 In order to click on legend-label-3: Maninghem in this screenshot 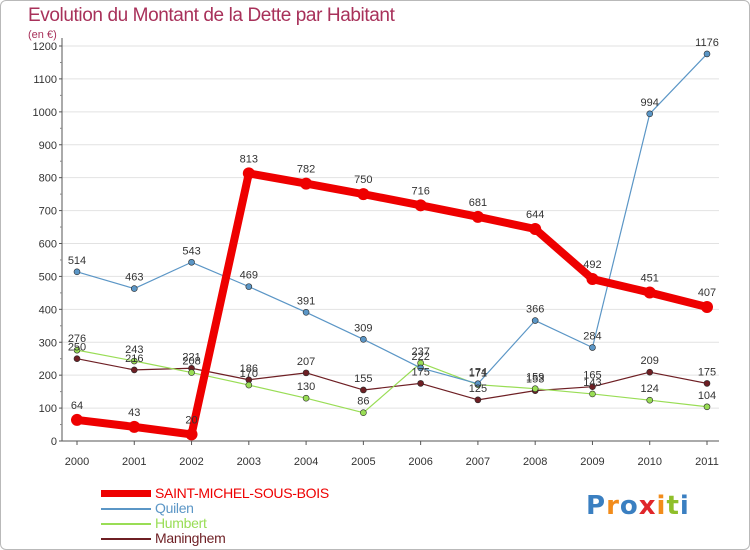, I will do `click(190, 538)`.